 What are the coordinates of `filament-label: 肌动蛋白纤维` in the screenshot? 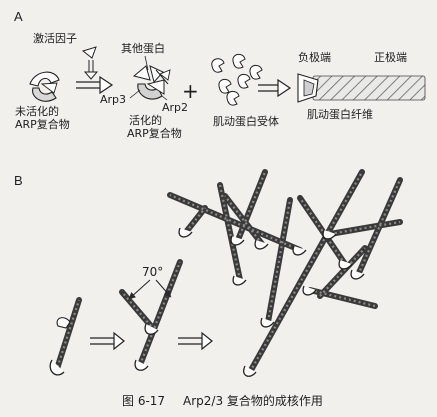 It's located at (340, 114).